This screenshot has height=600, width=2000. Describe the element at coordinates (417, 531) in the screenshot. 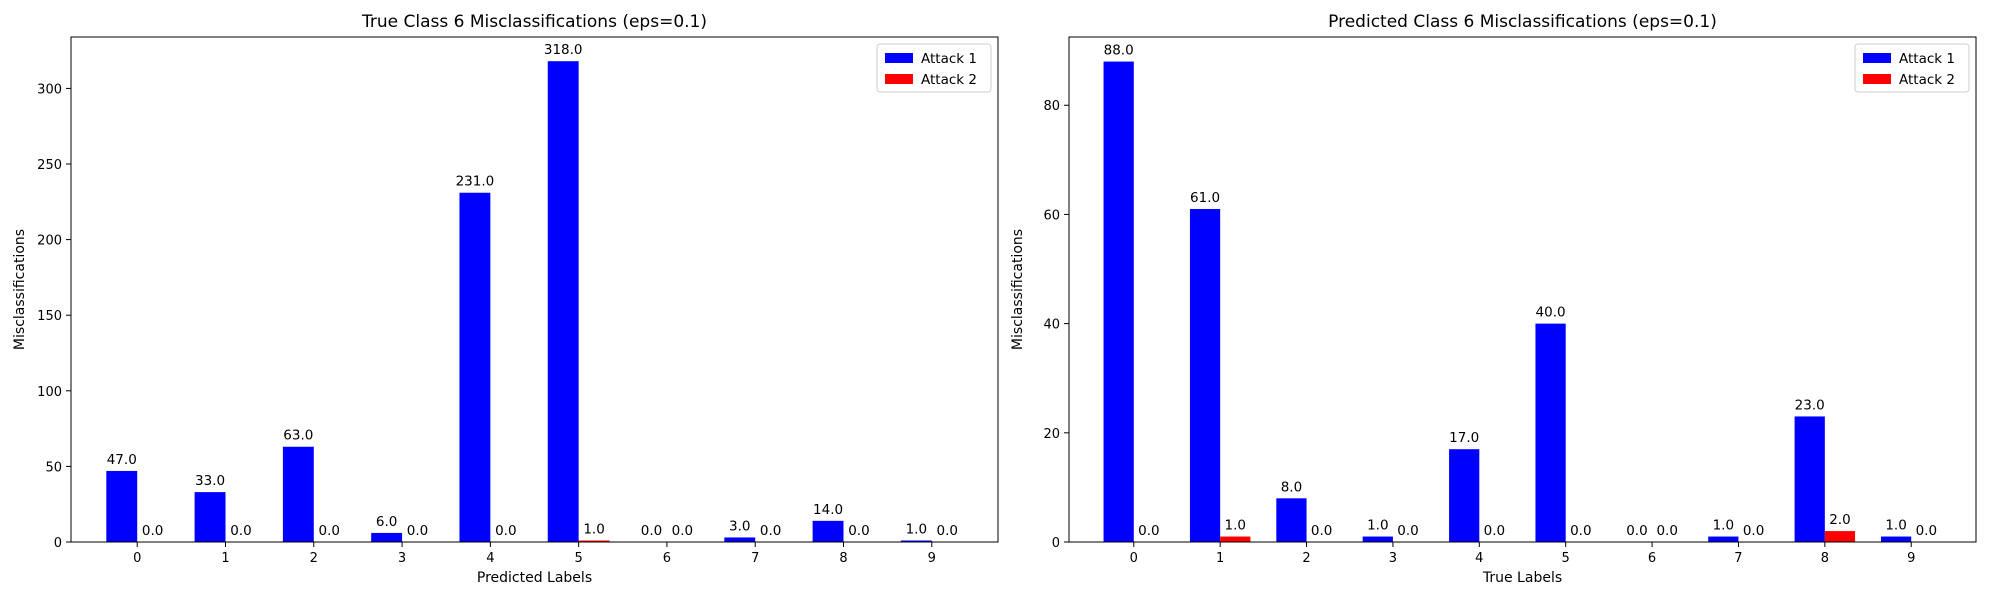

I see `data-label-attack-2-3: 0.0` at that location.